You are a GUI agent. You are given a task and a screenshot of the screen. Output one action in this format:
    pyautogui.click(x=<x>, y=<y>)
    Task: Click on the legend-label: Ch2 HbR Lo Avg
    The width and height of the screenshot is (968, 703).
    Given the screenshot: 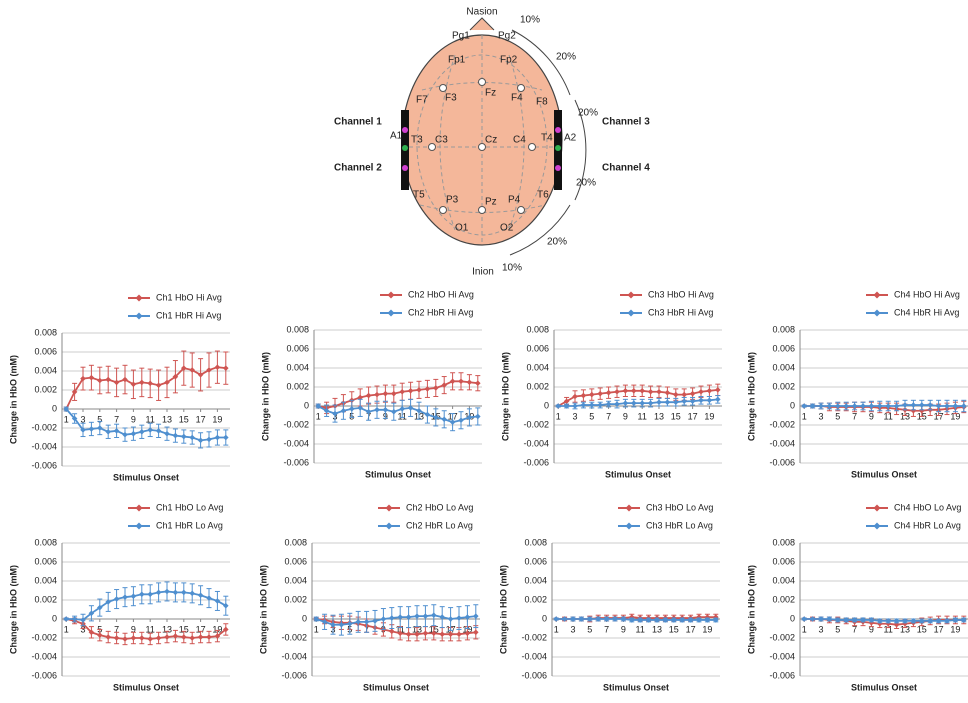 What is the action you would take?
    pyautogui.click(x=439, y=525)
    